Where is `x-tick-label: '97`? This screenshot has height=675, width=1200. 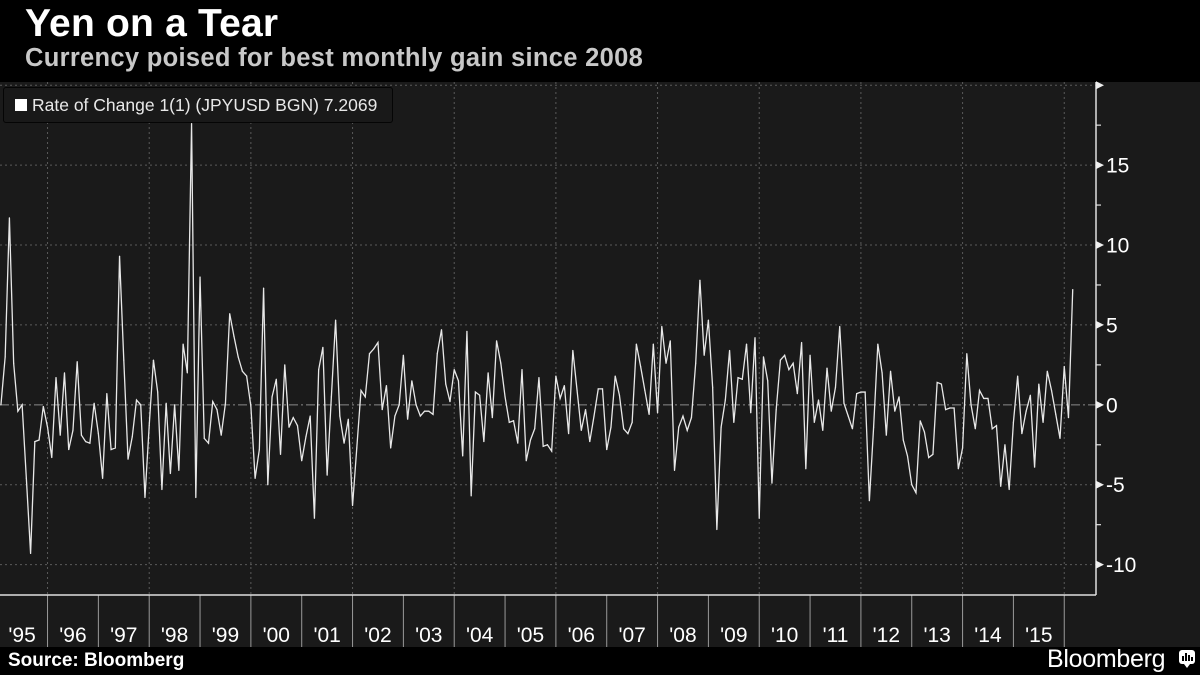 x-tick-label: '97 is located at coordinates (123, 635).